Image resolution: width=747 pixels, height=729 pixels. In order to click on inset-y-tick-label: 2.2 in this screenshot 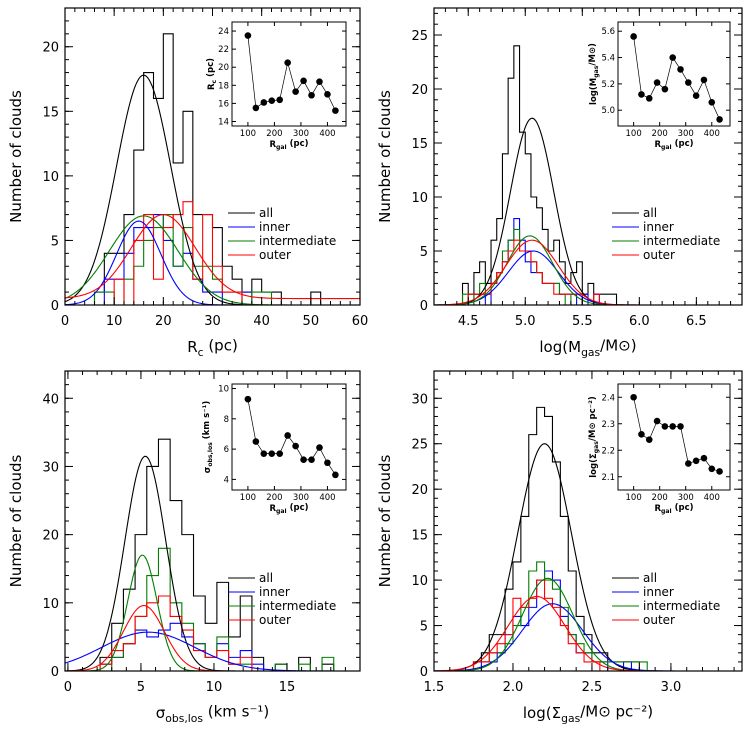, I will do `click(608, 451)`.